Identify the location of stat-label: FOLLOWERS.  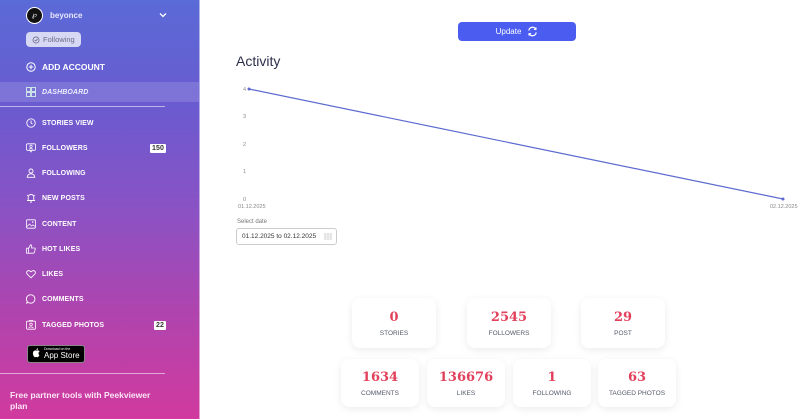
(509, 333).